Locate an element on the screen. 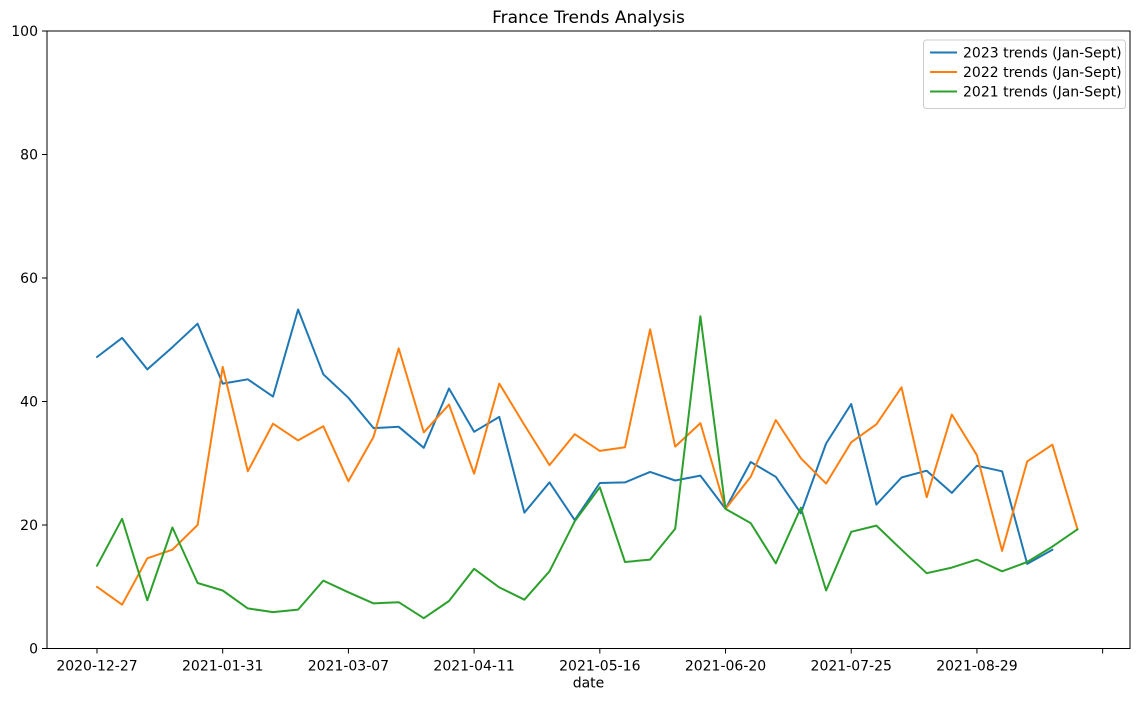 The width and height of the screenshot is (1141, 701). x-tick-label: 2021-01-31 is located at coordinates (222, 667).